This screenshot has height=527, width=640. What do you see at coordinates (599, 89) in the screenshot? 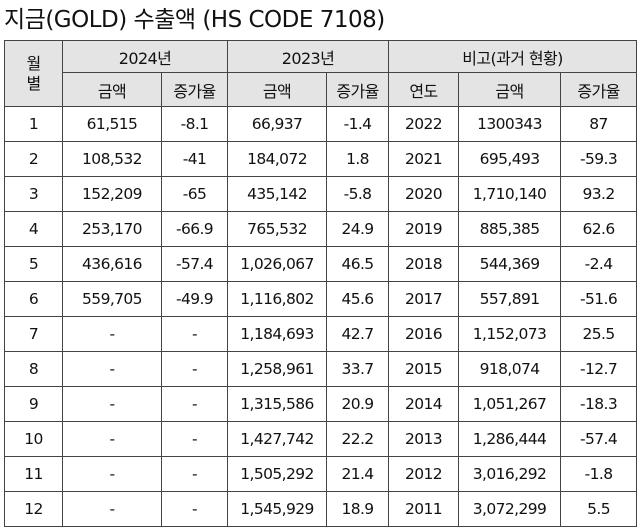
I see `growth-past-header: 증가율` at bounding box center [599, 89].